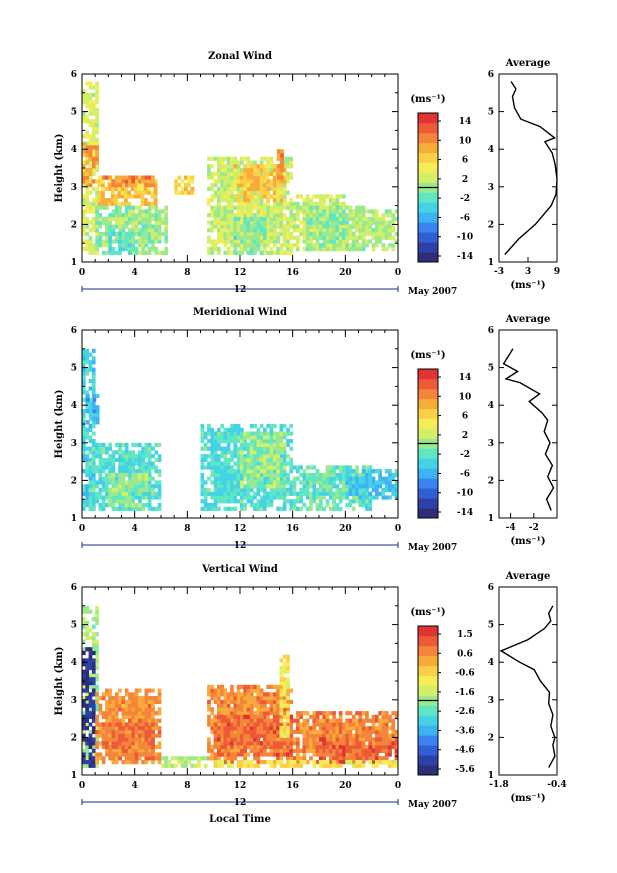 The image size is (617, 873). I want to click on colorbar-swatch, so click(428, 118).